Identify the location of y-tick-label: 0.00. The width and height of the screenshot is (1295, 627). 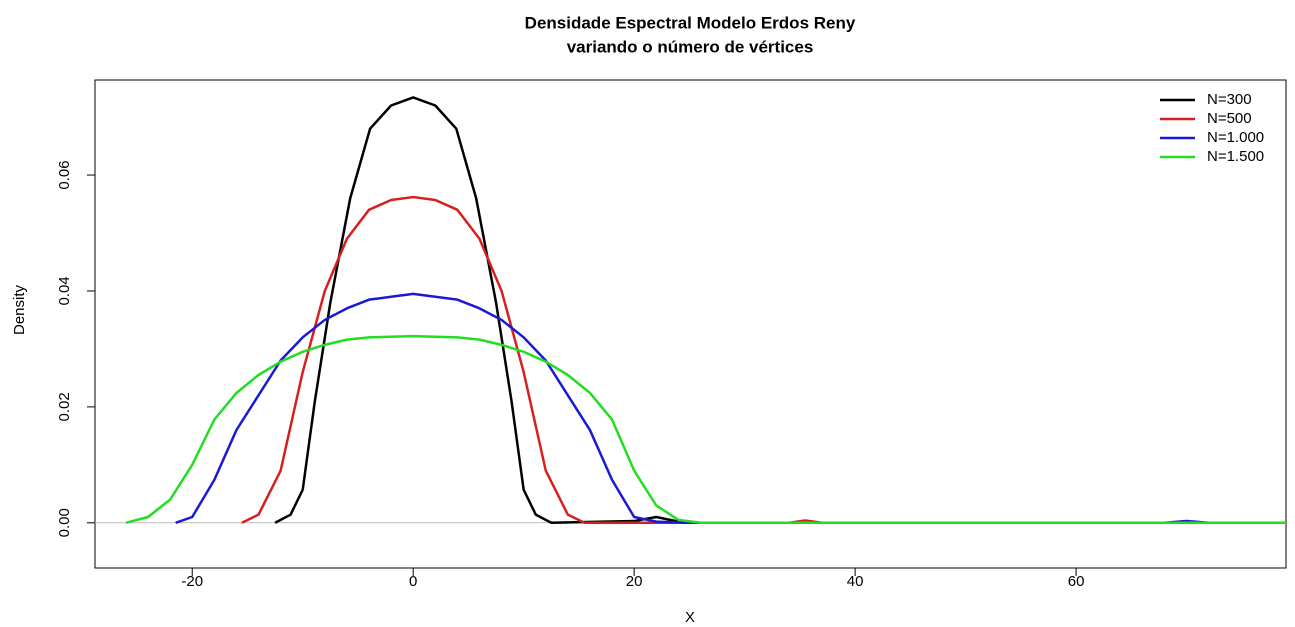
(64, 522).